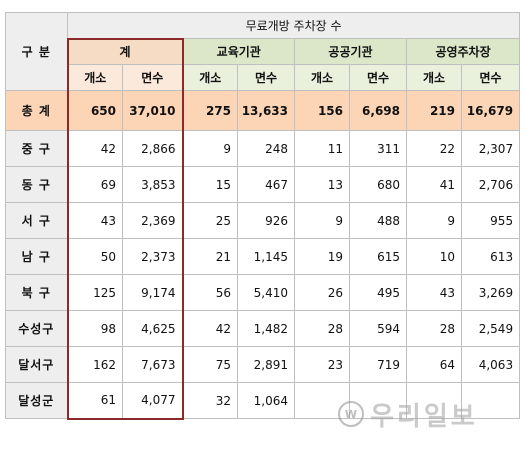  What do you see at coordinates (36, 256) in the screenshot?
I see `row-label: 남 구` at bounding box center [36, 256].